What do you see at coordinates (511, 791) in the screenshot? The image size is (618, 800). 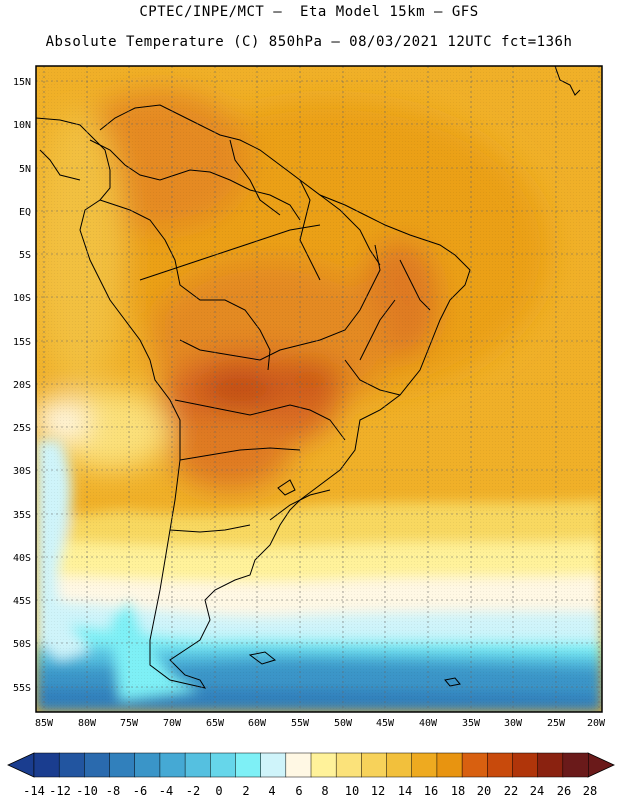 I see `colorbar-label: 22` at bounding box center [511, 791].